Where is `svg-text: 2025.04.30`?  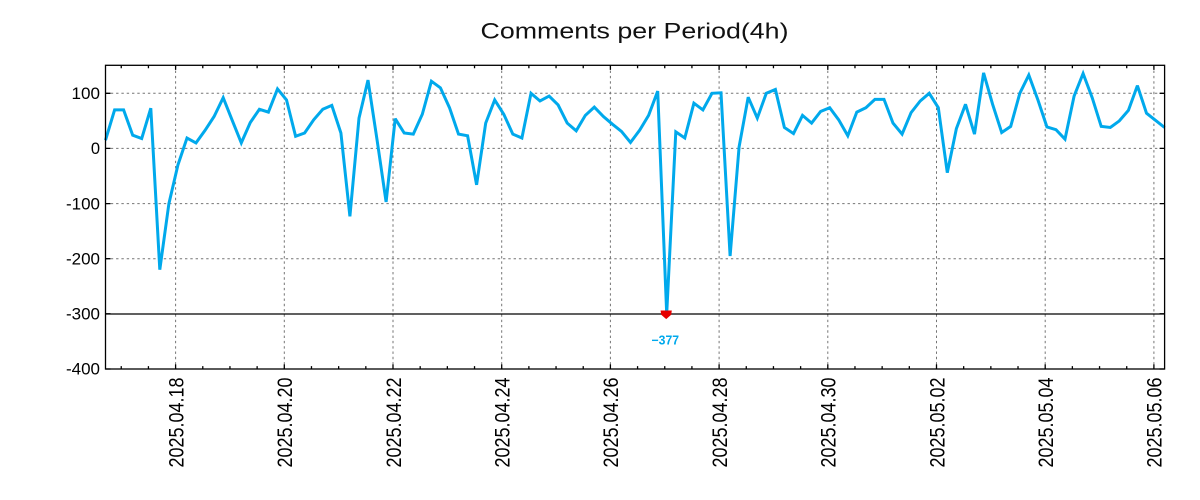
svg-text: 2025.04.30 is located at coordinates (829, 423).